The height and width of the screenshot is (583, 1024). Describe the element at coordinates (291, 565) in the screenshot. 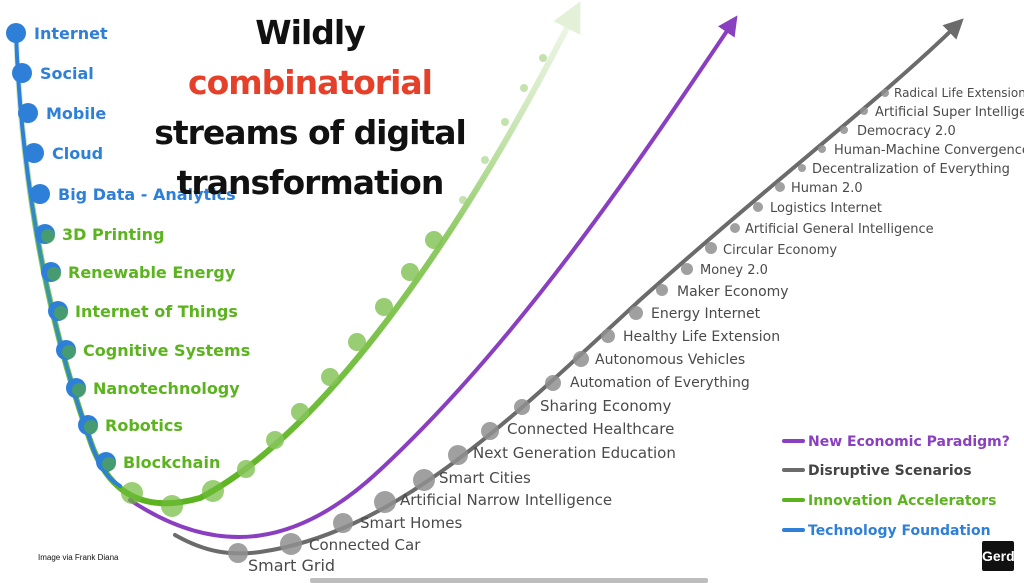

I see `disruptive-label-smart-grid: Smart Grid` at that location.